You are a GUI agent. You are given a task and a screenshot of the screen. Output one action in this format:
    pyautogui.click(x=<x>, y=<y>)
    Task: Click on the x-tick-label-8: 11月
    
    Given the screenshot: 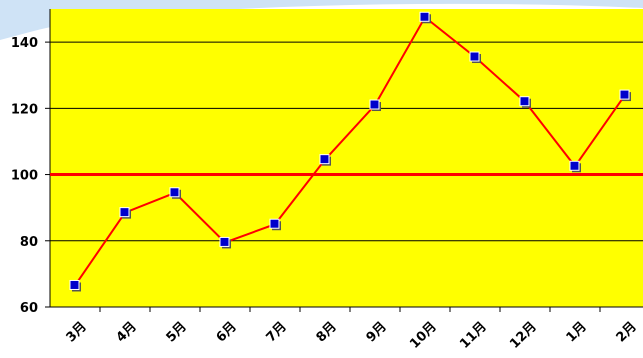 What is the action you would take?
    pyautogui.click(x=473, y=335)
    